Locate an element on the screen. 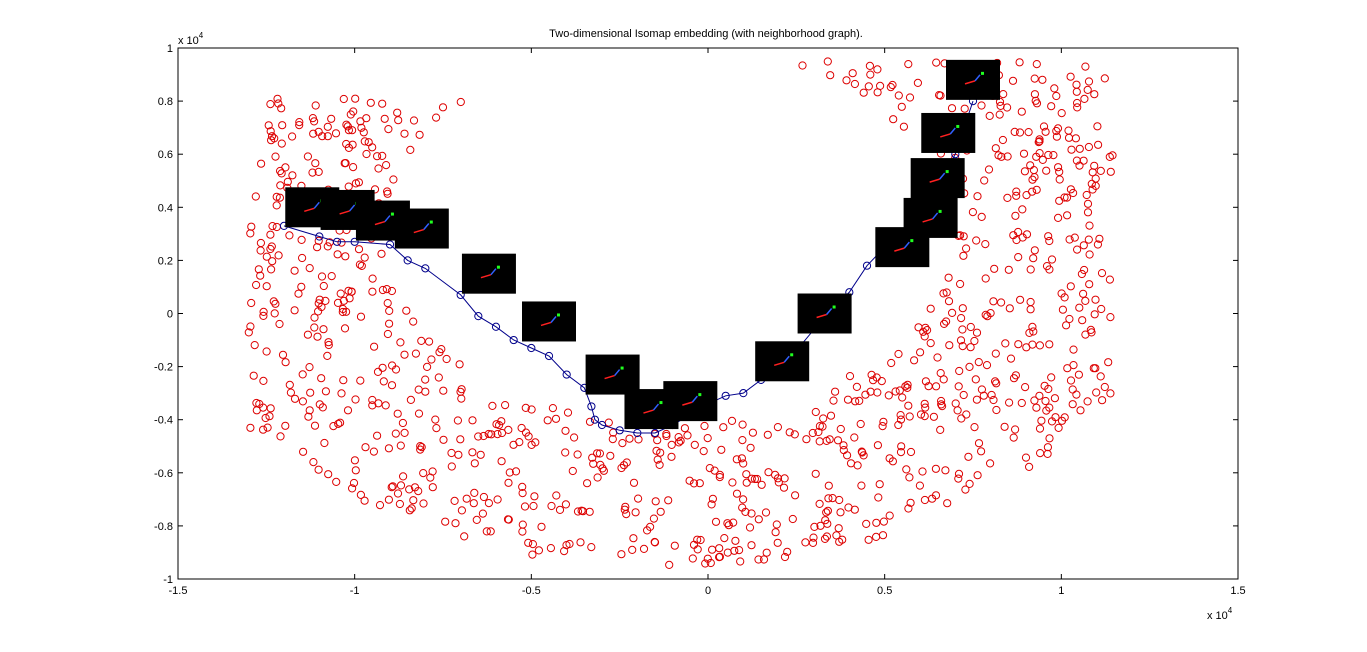 This screenshot has height=652, width=1367. pose-red-segment is located at coordinates (309, 210).